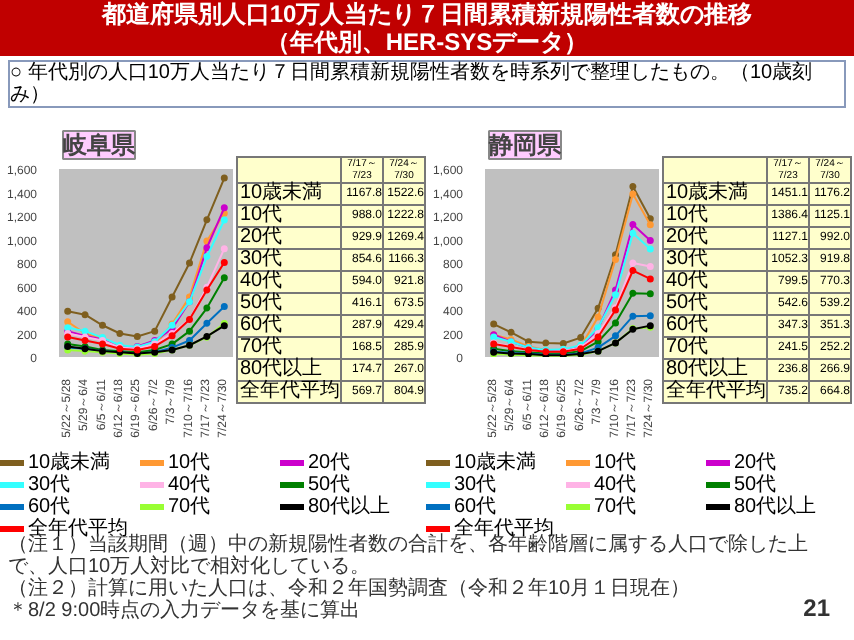 This screenshot has width=854, height=640. I want to click on legend-label: 30代, so click(49, 485).